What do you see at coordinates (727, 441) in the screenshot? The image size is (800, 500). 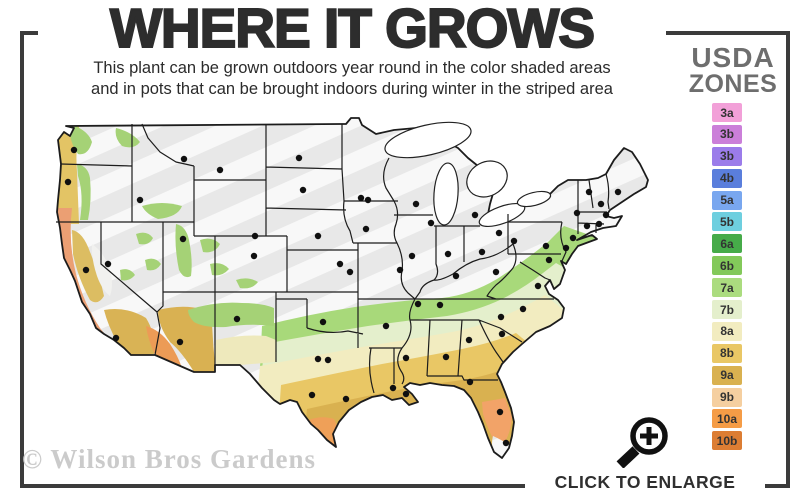 I see `zone-chip-10b: 10b` at bounding box center [727, 441].